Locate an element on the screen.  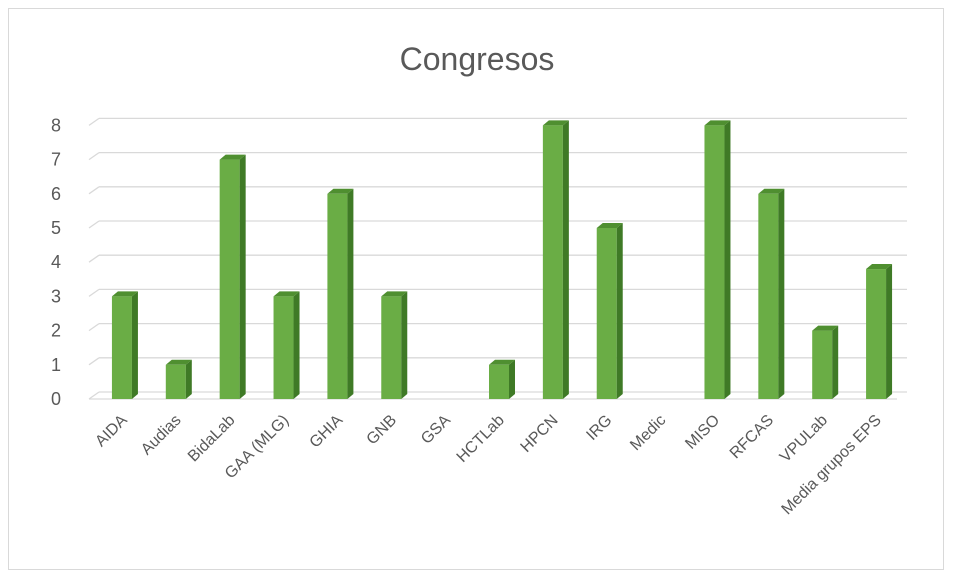
x-tick-label: Audias is located at coordinates (161, 435).